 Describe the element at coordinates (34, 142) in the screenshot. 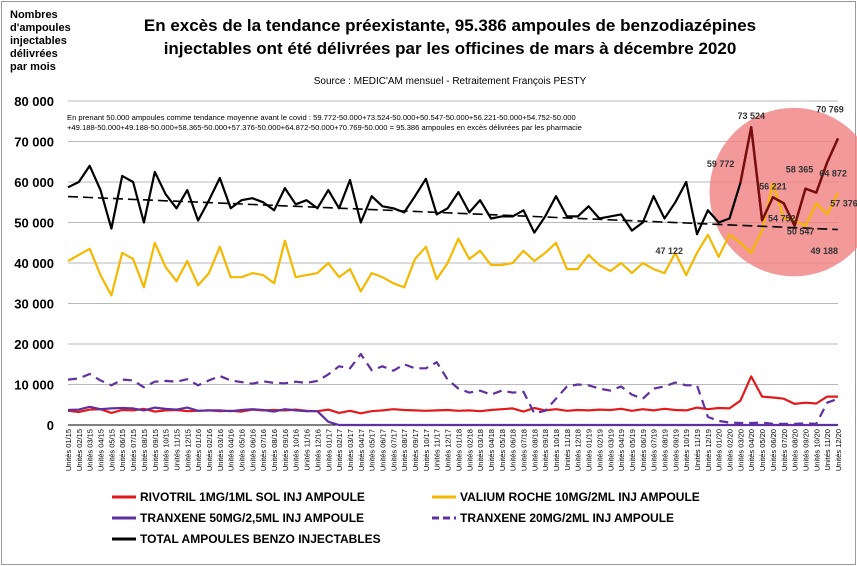

I see `y-tick-label: 70 000` at that location.